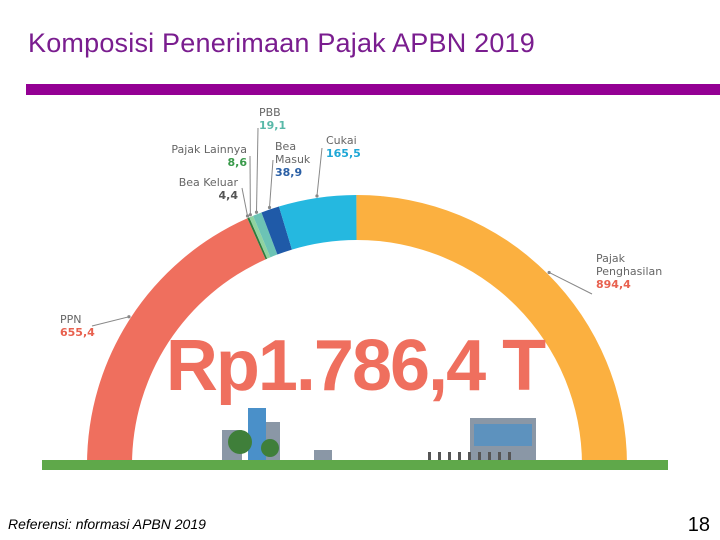 The height and width of the screenshot is (540, 720). Describe the element at coordinates (503, 435) in the screenshot. I see `office-windows` at that location.